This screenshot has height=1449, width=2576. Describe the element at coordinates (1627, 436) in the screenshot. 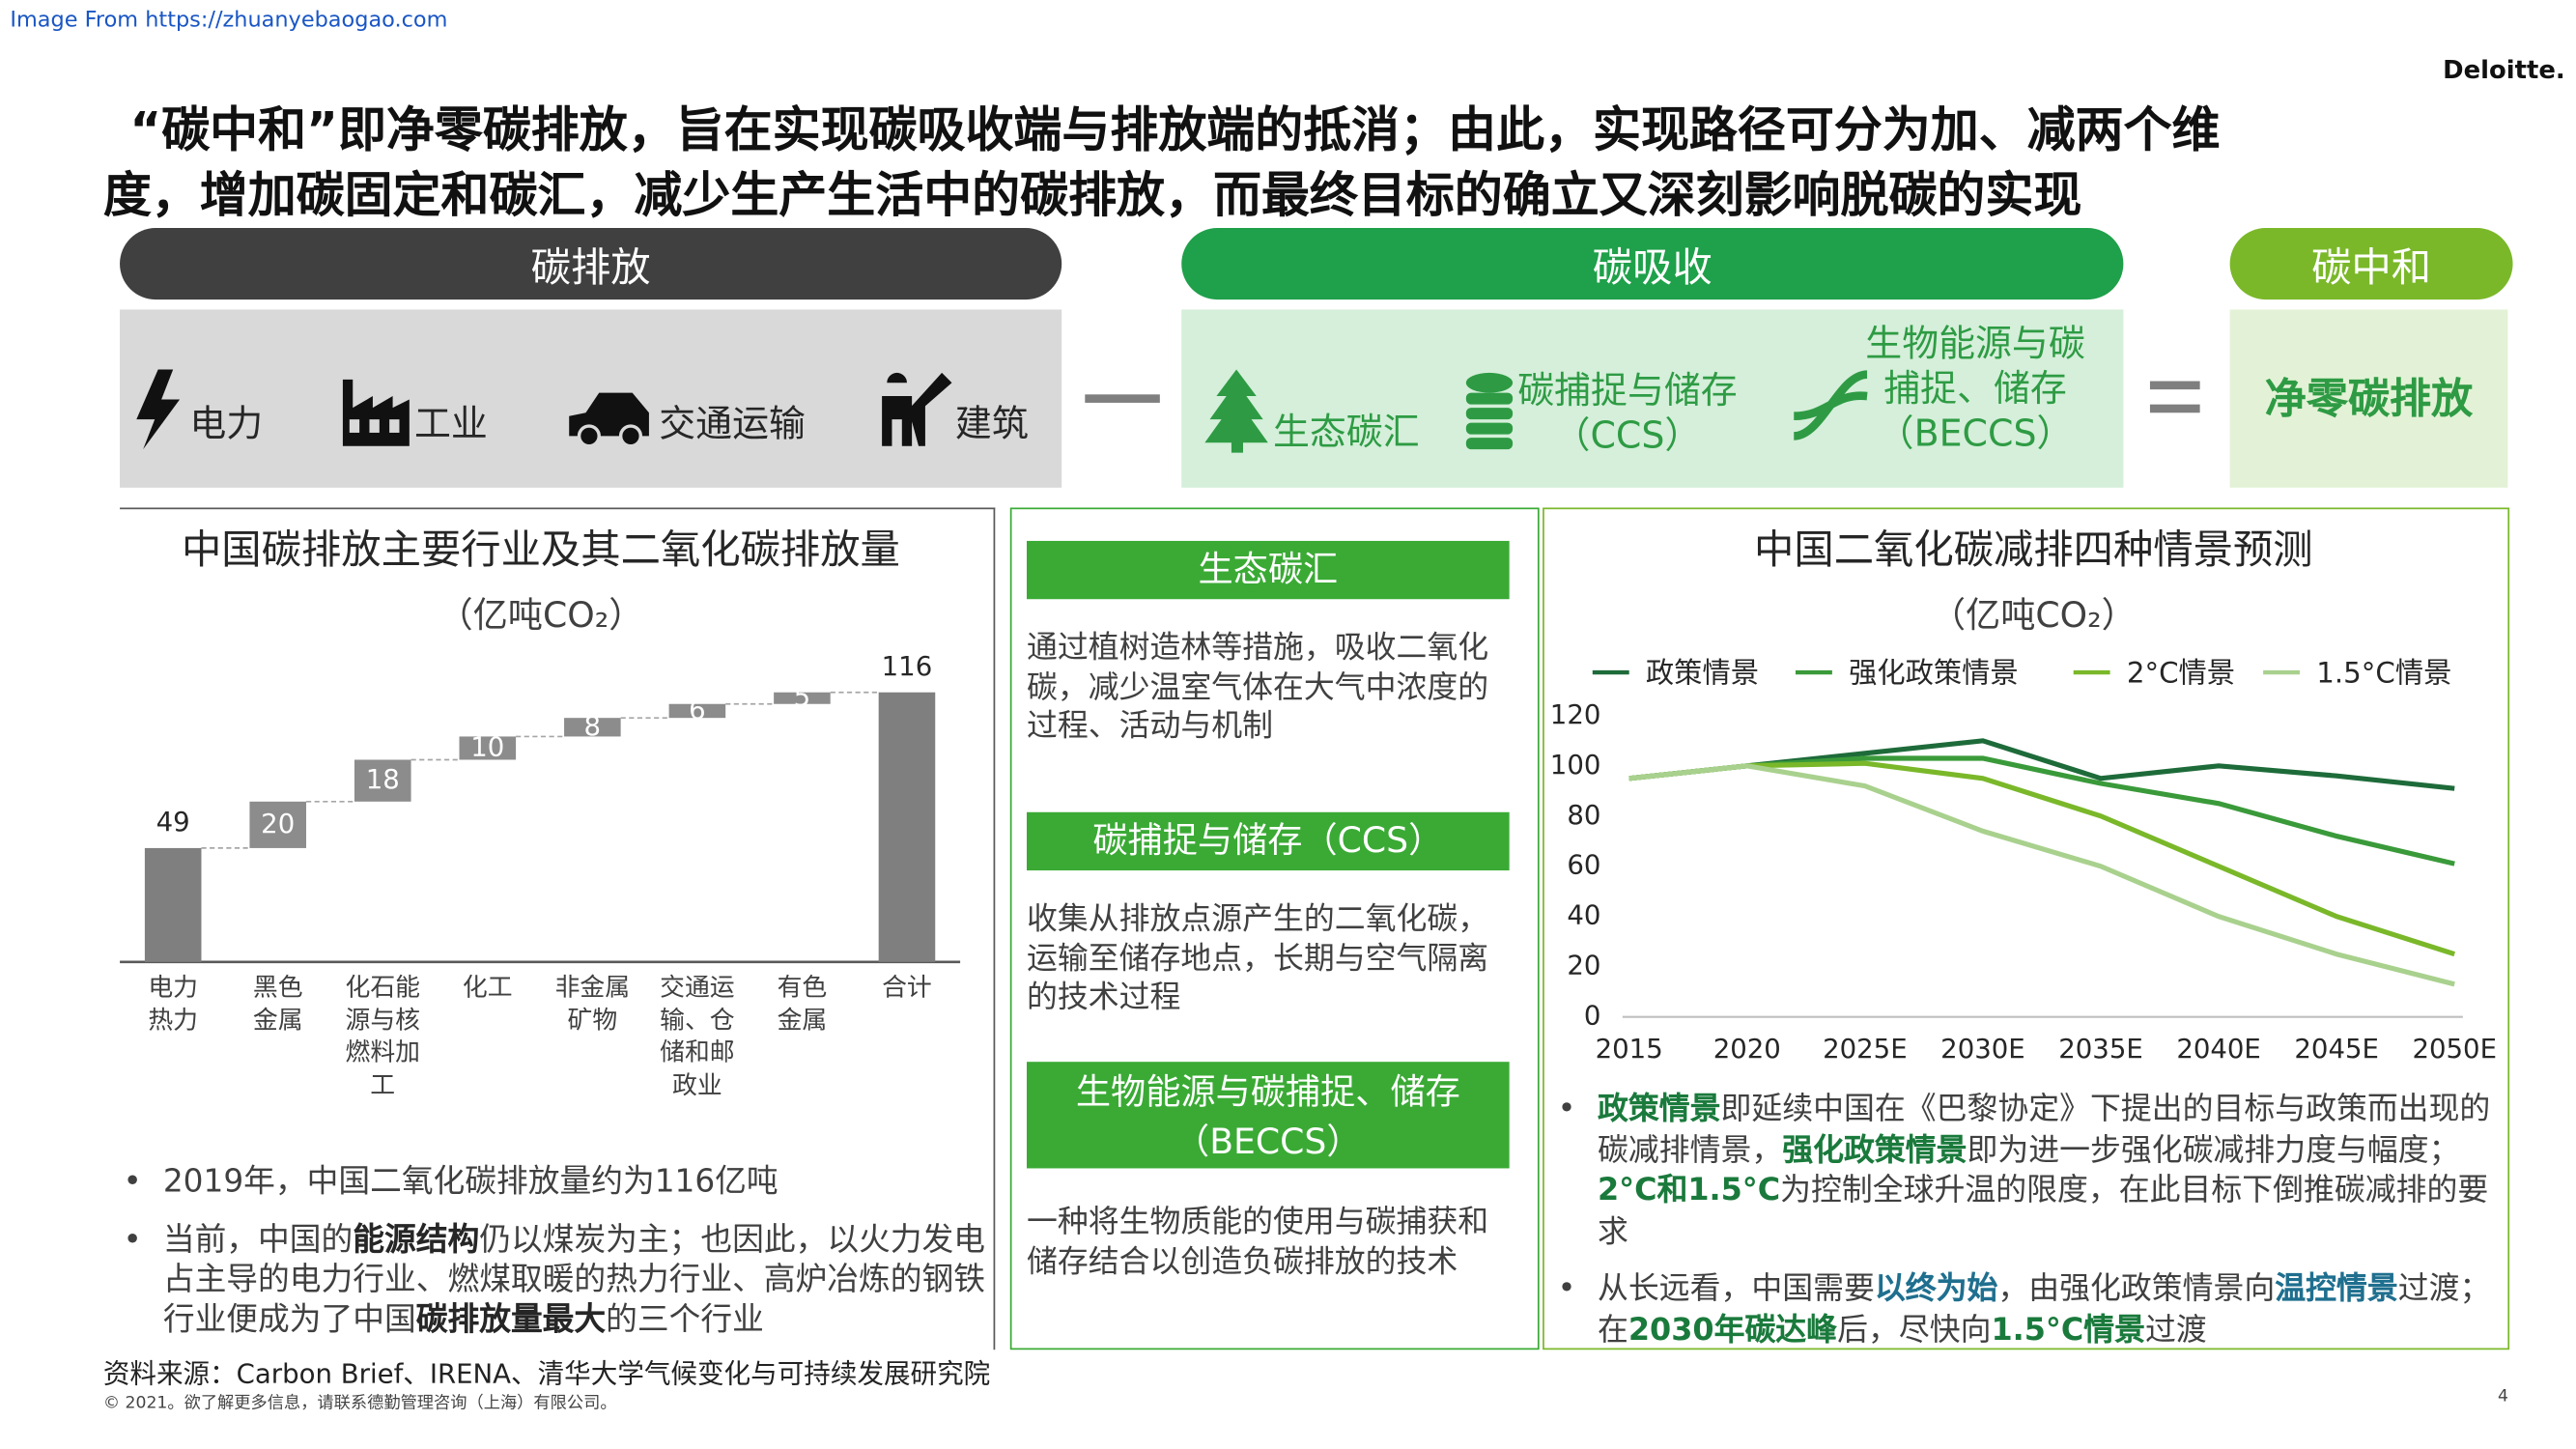

I see `absorption-item-line: （CCS）` at that location.